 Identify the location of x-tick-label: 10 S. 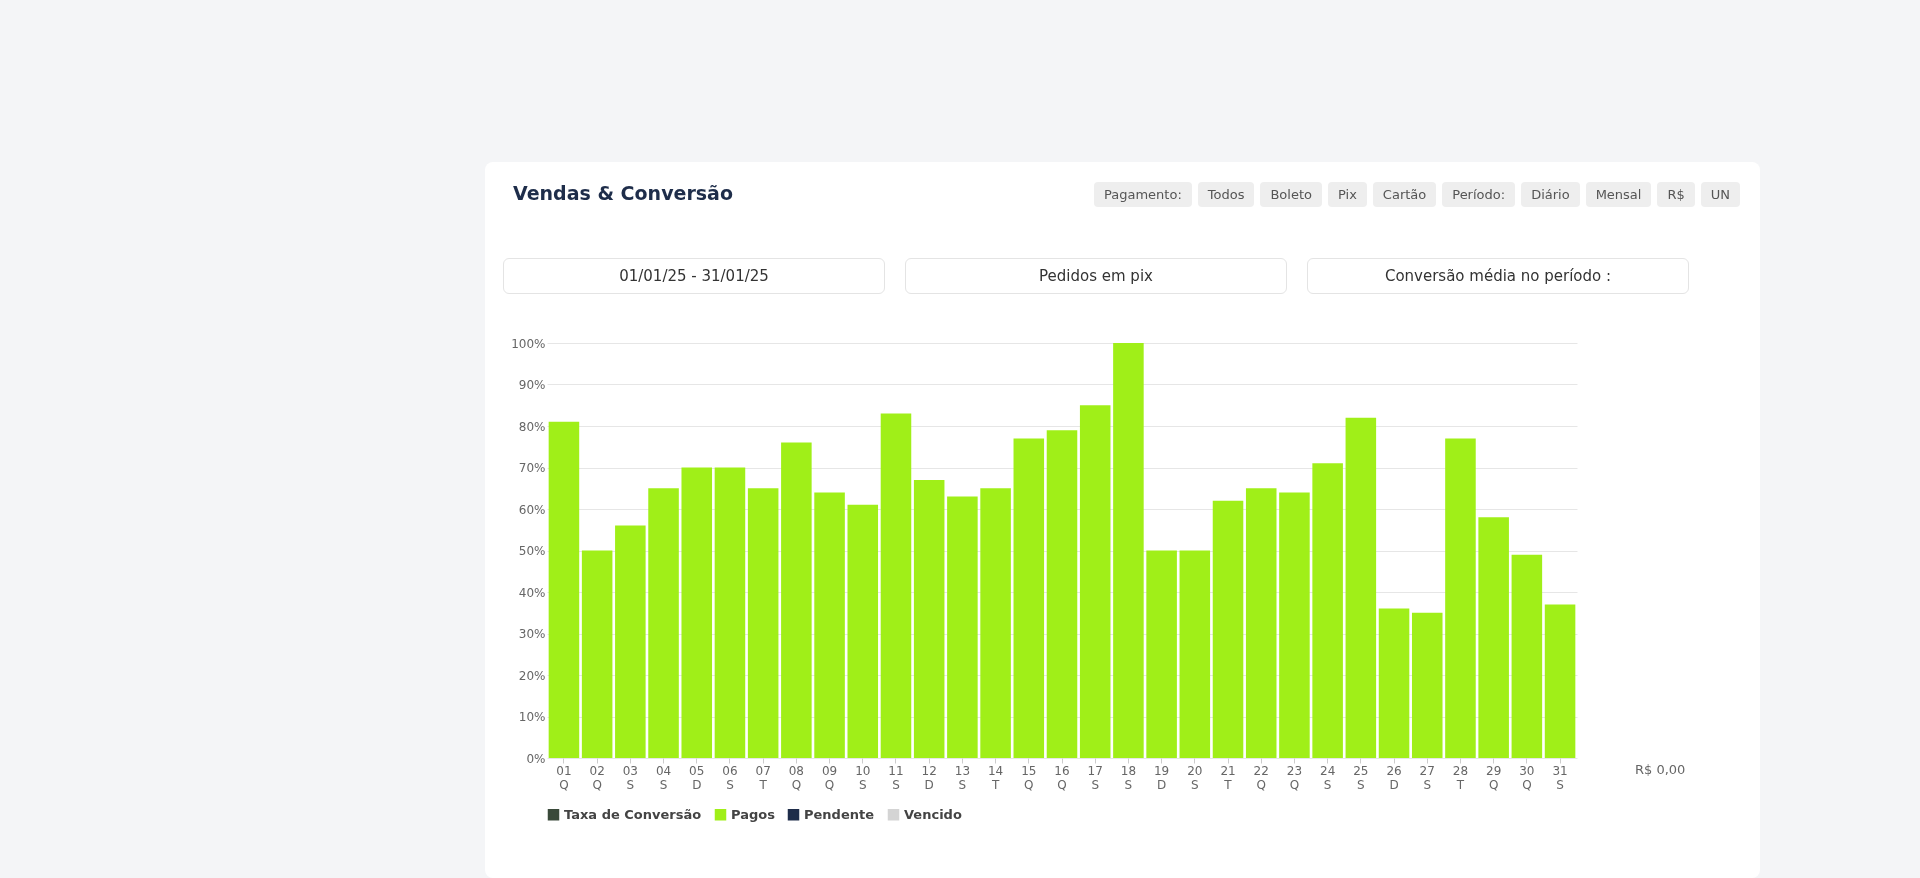
(863, 777).